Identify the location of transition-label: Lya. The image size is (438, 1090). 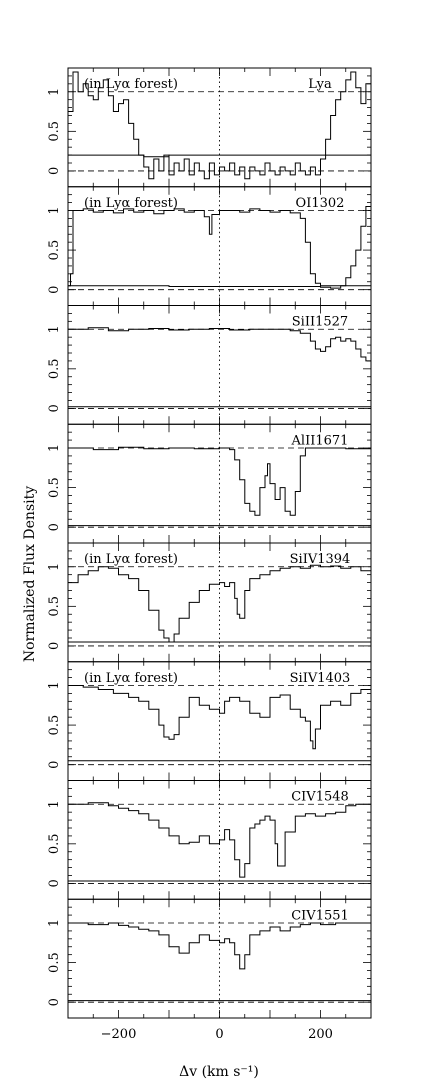
(320, 84).